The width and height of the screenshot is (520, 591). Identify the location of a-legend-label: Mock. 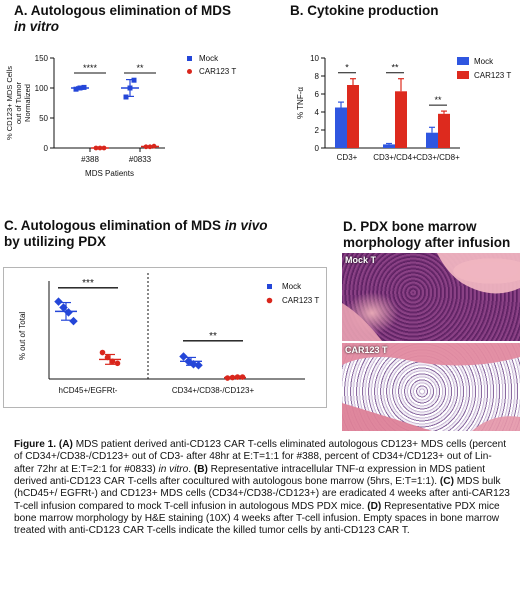
(209, 58).